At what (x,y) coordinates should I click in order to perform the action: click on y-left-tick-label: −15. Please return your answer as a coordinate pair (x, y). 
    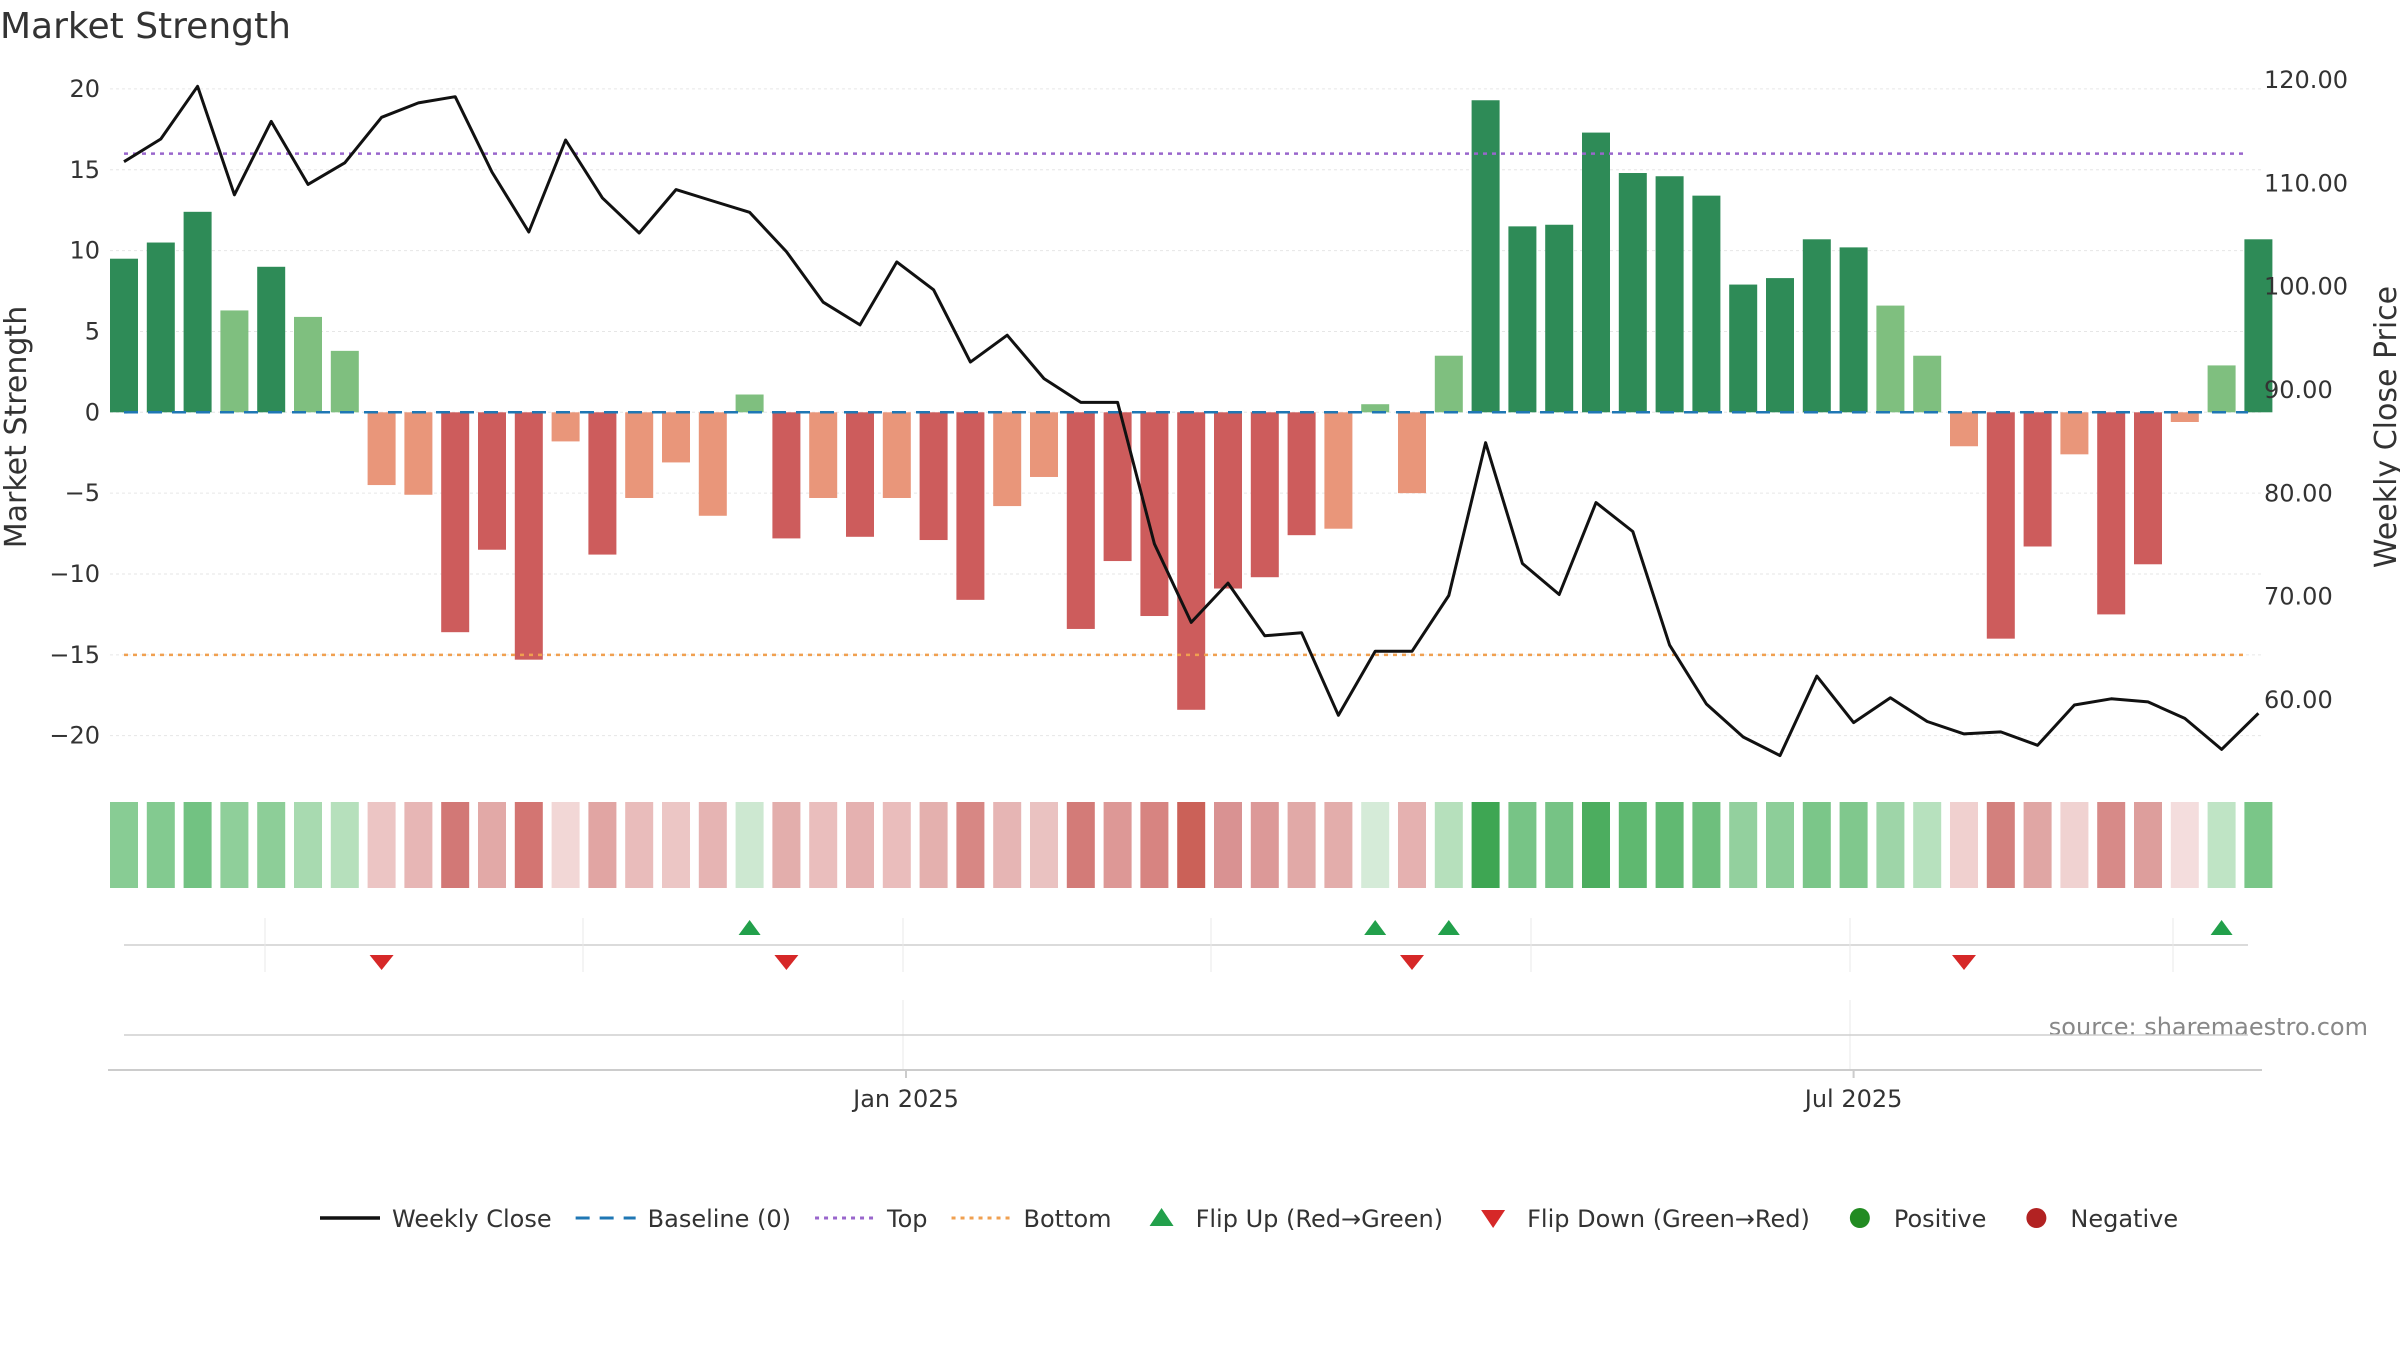
    Looking at the image, I should click on (74, 655).